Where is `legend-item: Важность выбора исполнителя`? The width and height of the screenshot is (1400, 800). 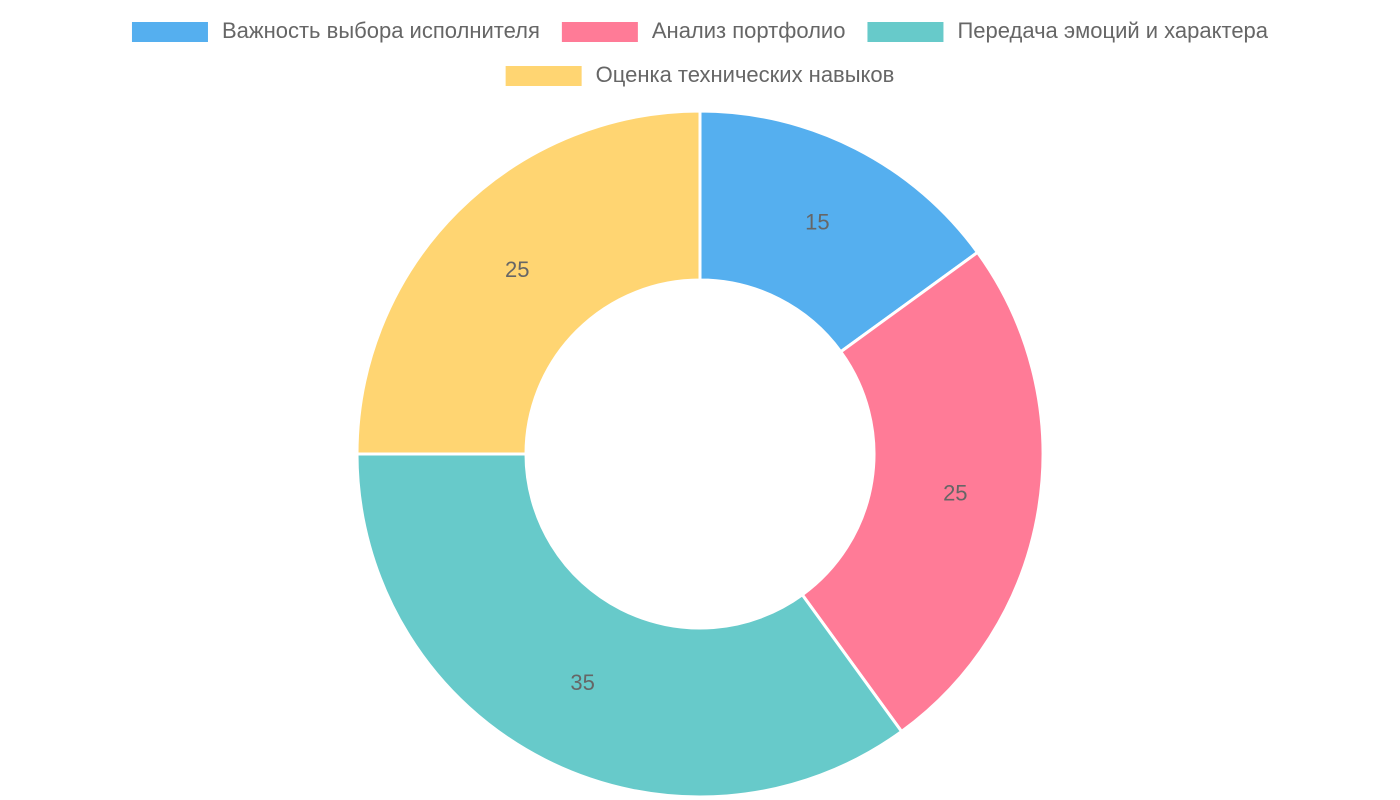
legend-item: Важность выбора исполнителя is located at coordinates (335, 30).